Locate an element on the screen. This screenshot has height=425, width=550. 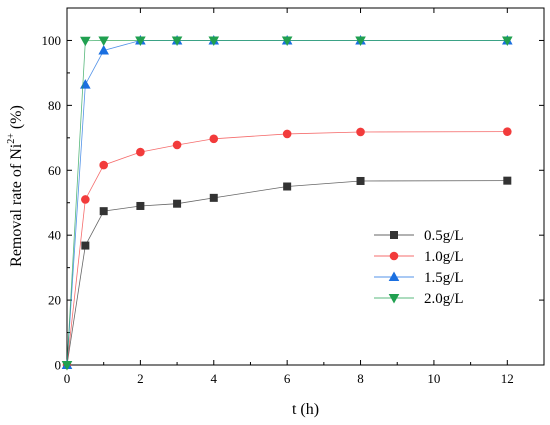
legend-label: 0.5g/L is located at coordinates (444, 236).